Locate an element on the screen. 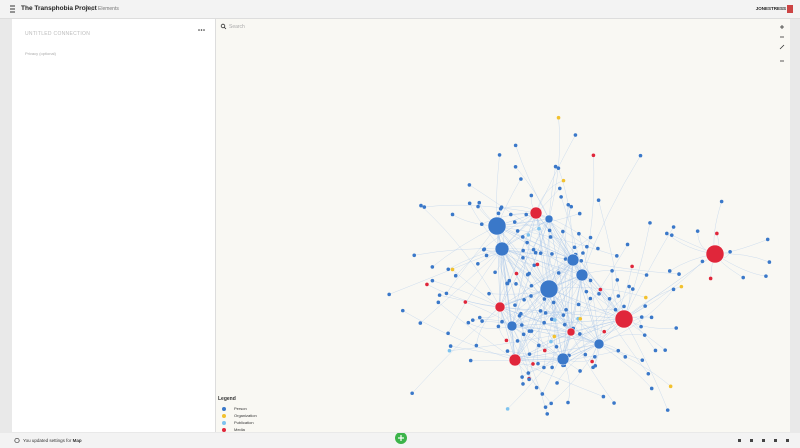 This screenshot has width=800, height=448. user-name: JONESTRESS is located at coordinates (770, 8).